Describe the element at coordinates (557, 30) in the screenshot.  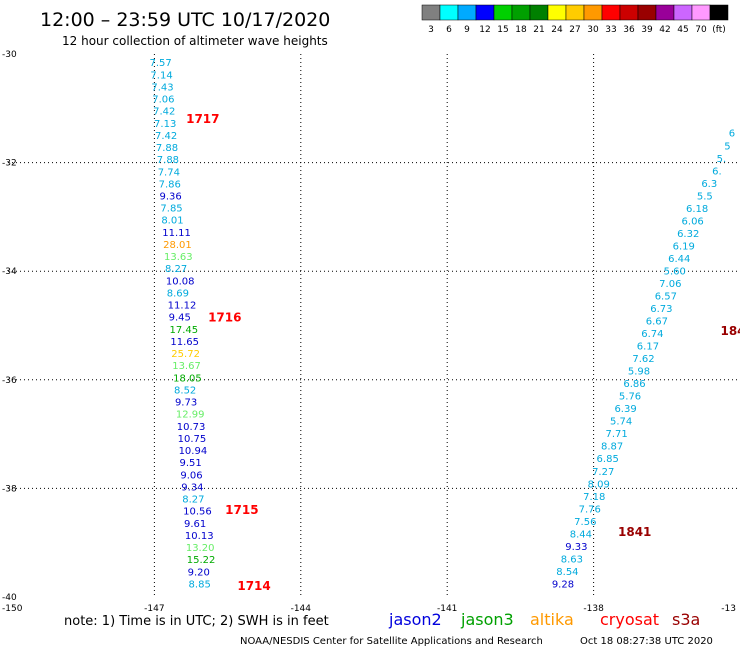
I see `colorbar-label: 24` at that location.